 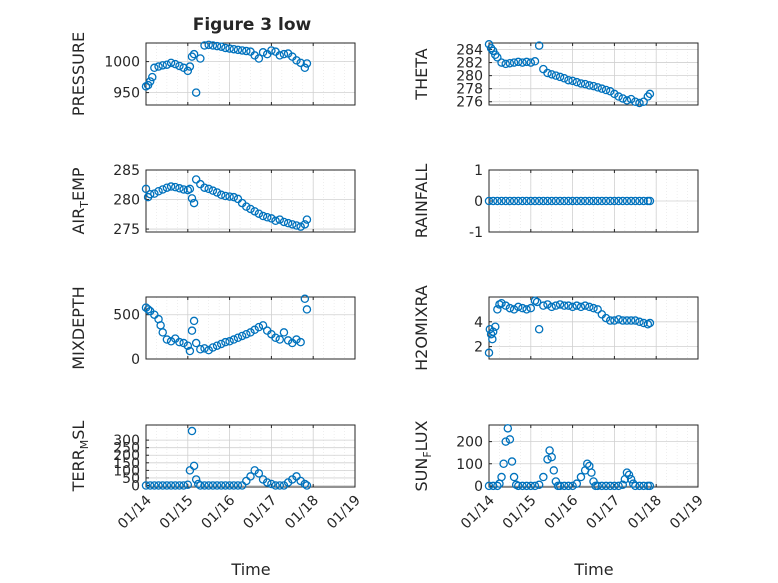 I want to click on subplot-rainfall: -1 0 1 RAINFALL, so click(x=555, y=202).